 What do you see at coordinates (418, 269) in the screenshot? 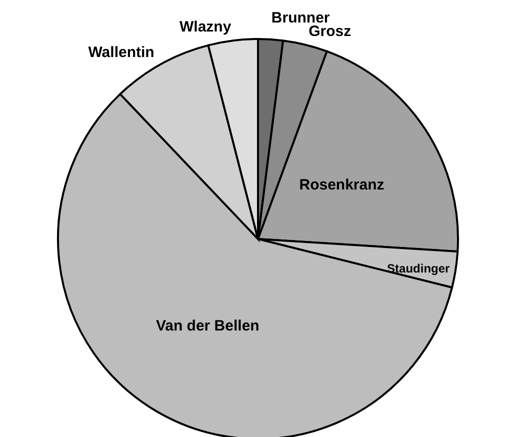
I see `slice-label: Staudinger` at bounding box center [418, 269].